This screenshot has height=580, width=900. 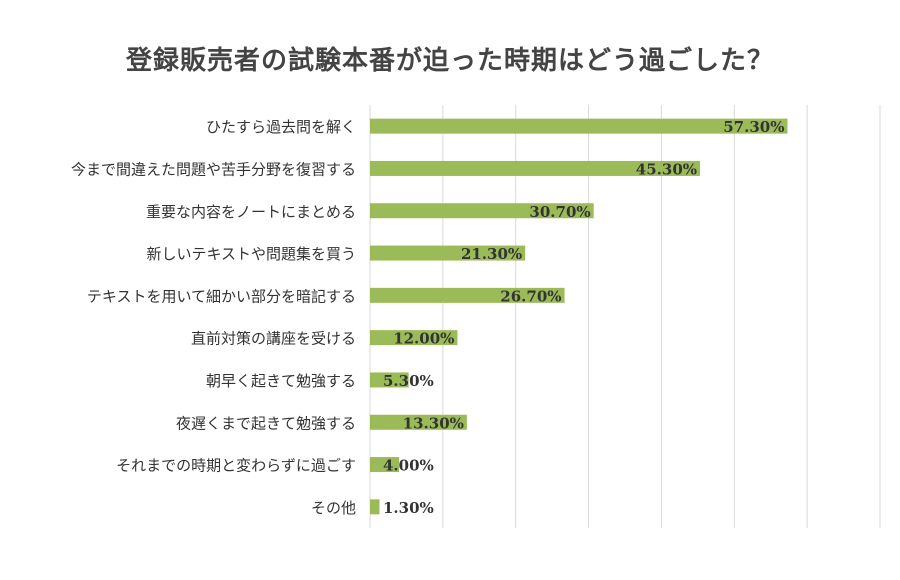 What do you see at coordinates (281, 381) in the screenshot?
I see `category-label: 朝早く起きて勉強する` at bounding box center [281, 381].